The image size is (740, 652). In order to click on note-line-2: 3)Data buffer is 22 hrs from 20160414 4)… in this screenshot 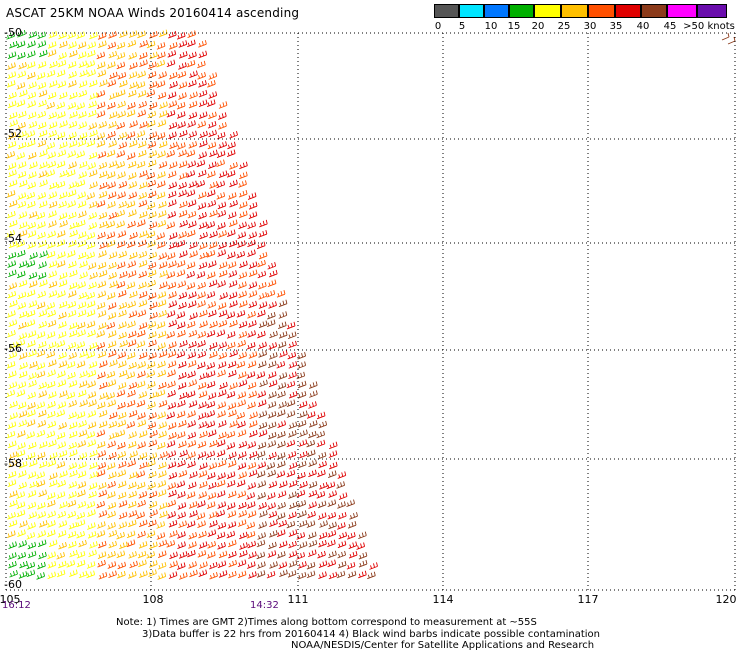, I will do `click(371, 634)`.